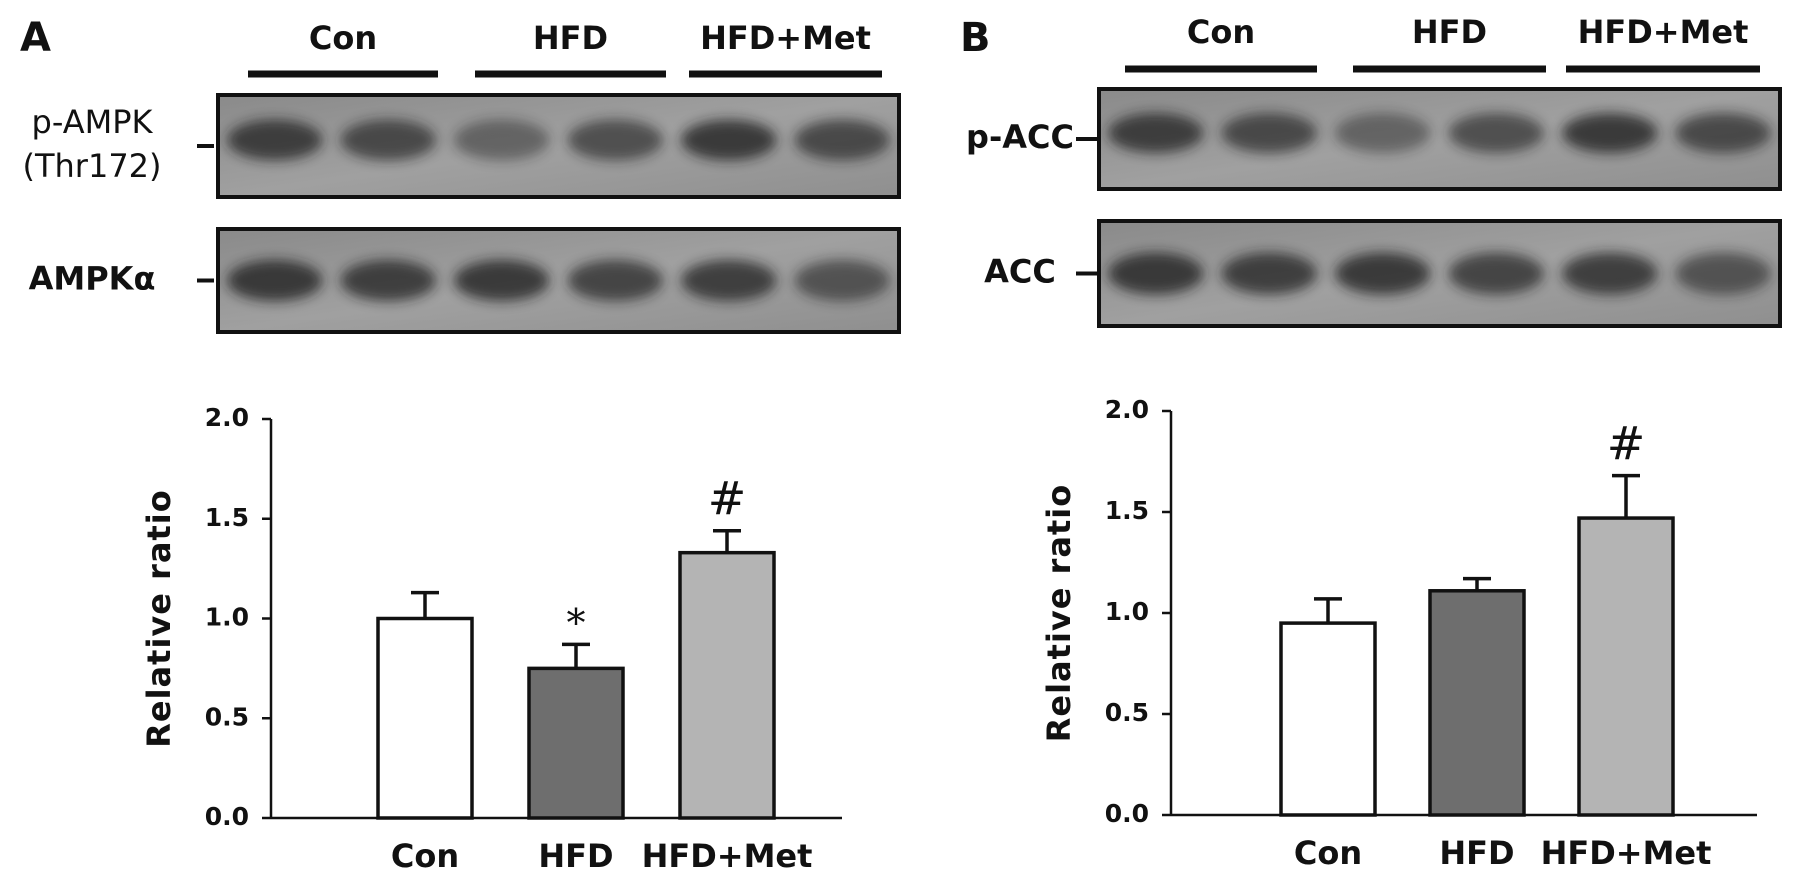 This screenshot has width=1795, height=886. I want to click on panel-label: A, so click(35, 38).